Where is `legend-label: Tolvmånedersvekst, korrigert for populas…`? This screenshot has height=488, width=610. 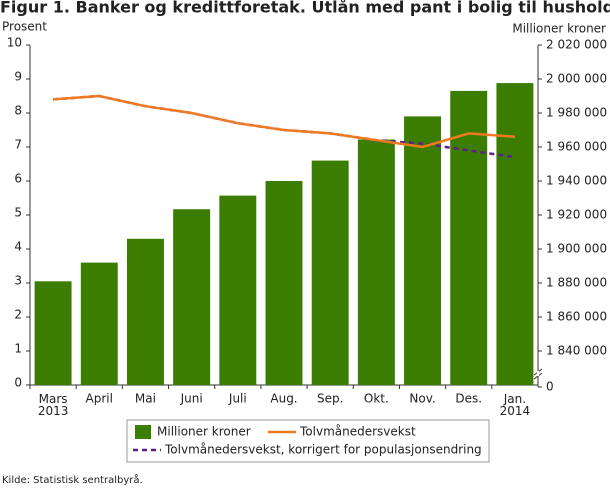 legend-label: Tolvmånedersvekst, korrigert for populas… is located at coordinates (323, 450).